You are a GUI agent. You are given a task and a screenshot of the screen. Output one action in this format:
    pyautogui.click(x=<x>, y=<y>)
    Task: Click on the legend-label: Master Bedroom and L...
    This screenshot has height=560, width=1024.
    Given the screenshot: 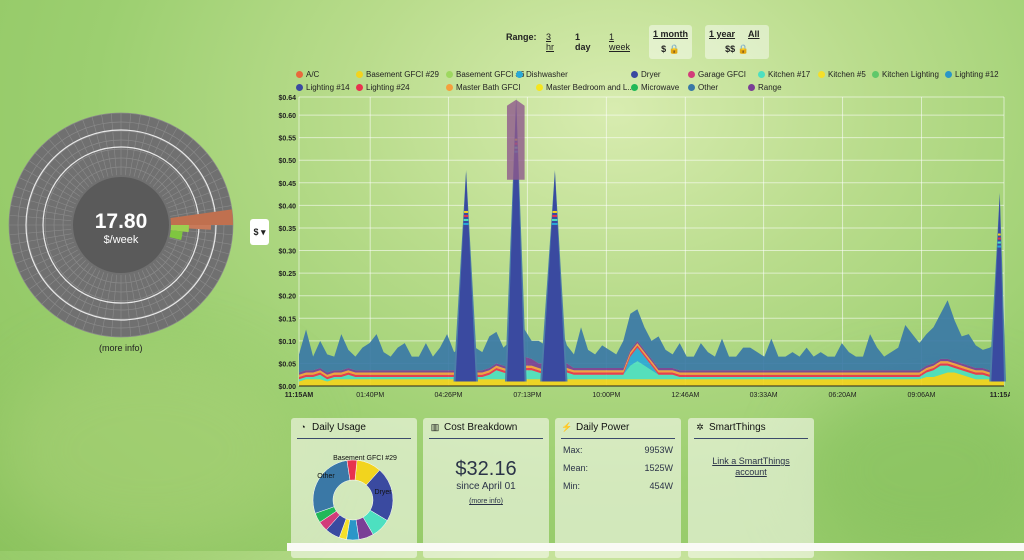 What is the action you would take?
    pyautogui.click(x=590, y=87)
    